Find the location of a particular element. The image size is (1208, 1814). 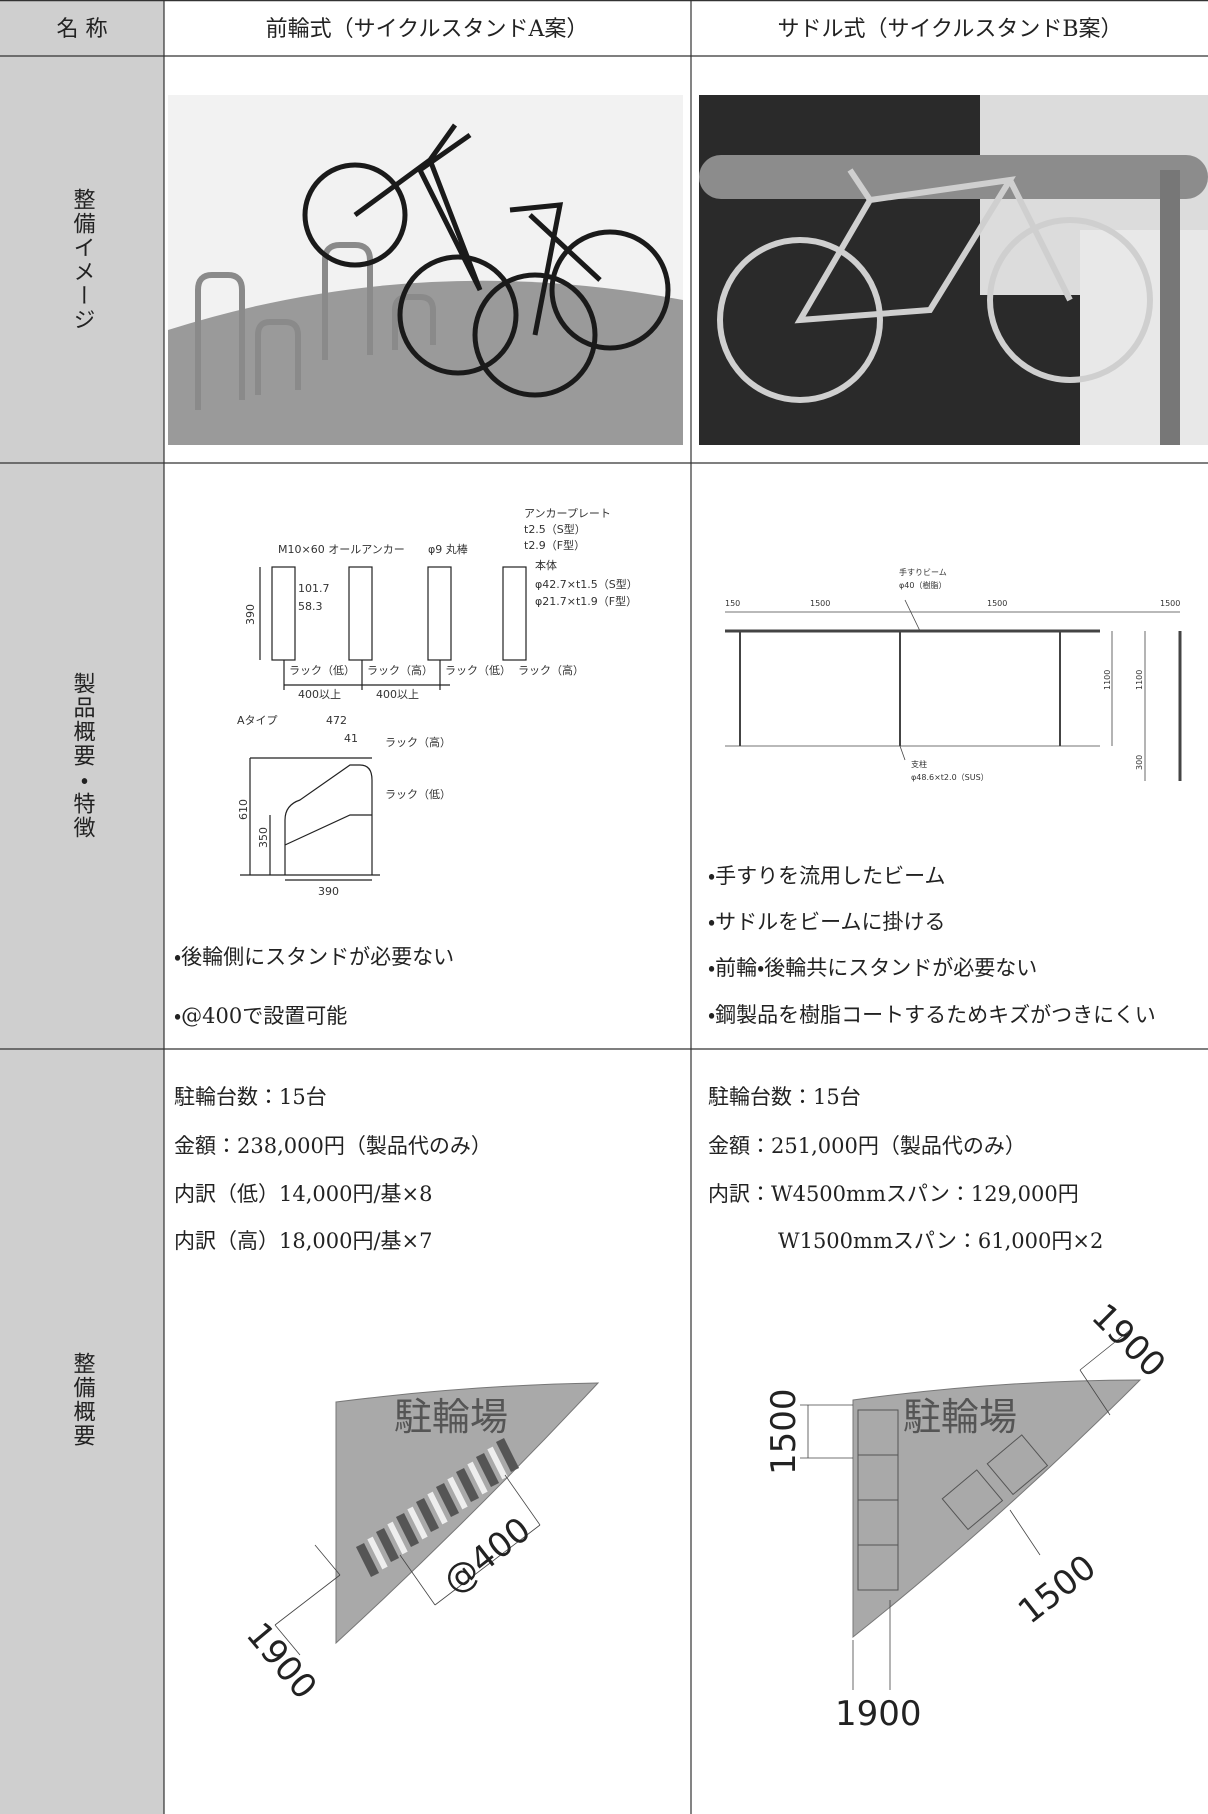

diagram-label: 41 is located at coordinates (351, 738).